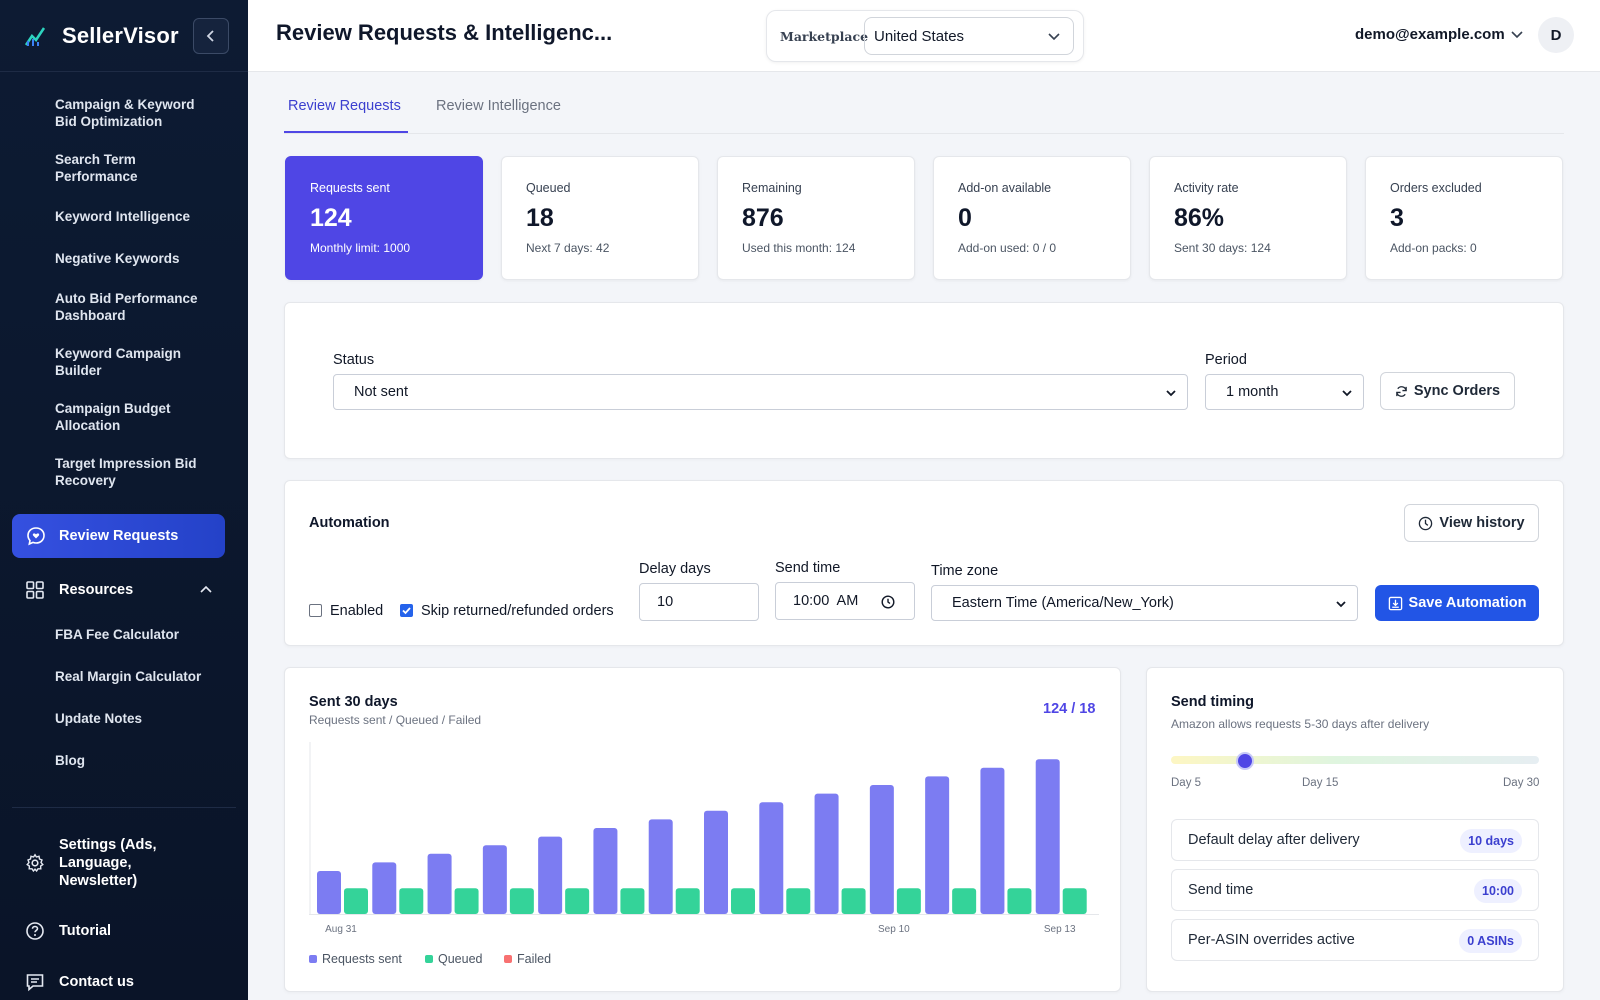 The height and width of the screenshot is (1000, 1600). Describe the element at coordinates (1355, 760) in the screenshot. I see `delay-slider-track` at that location.